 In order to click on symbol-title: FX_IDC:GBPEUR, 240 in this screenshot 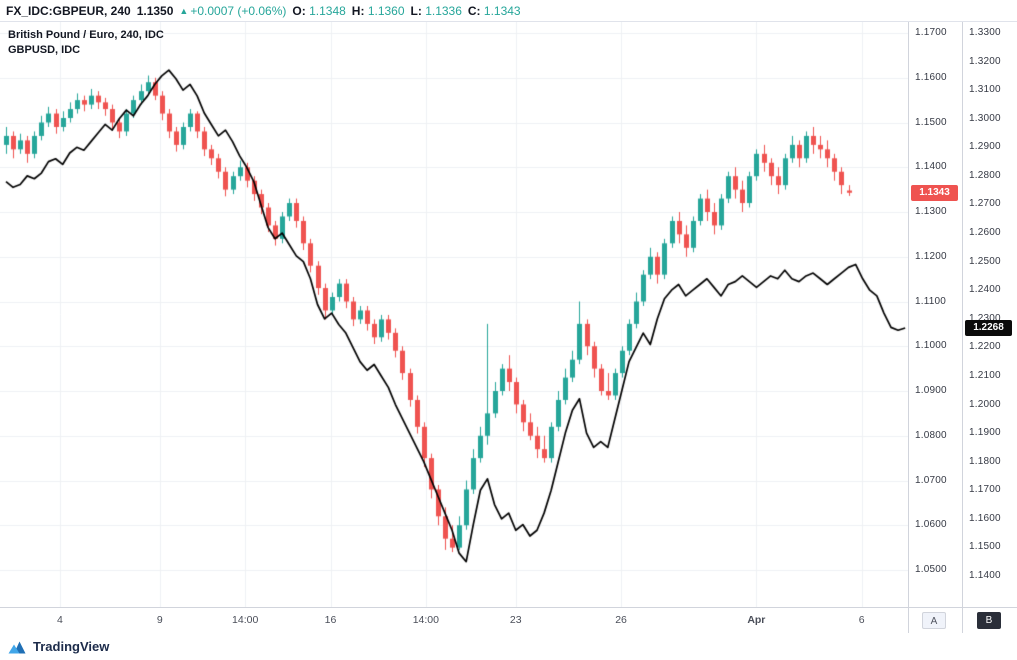, I will do `click(68, 10)`.